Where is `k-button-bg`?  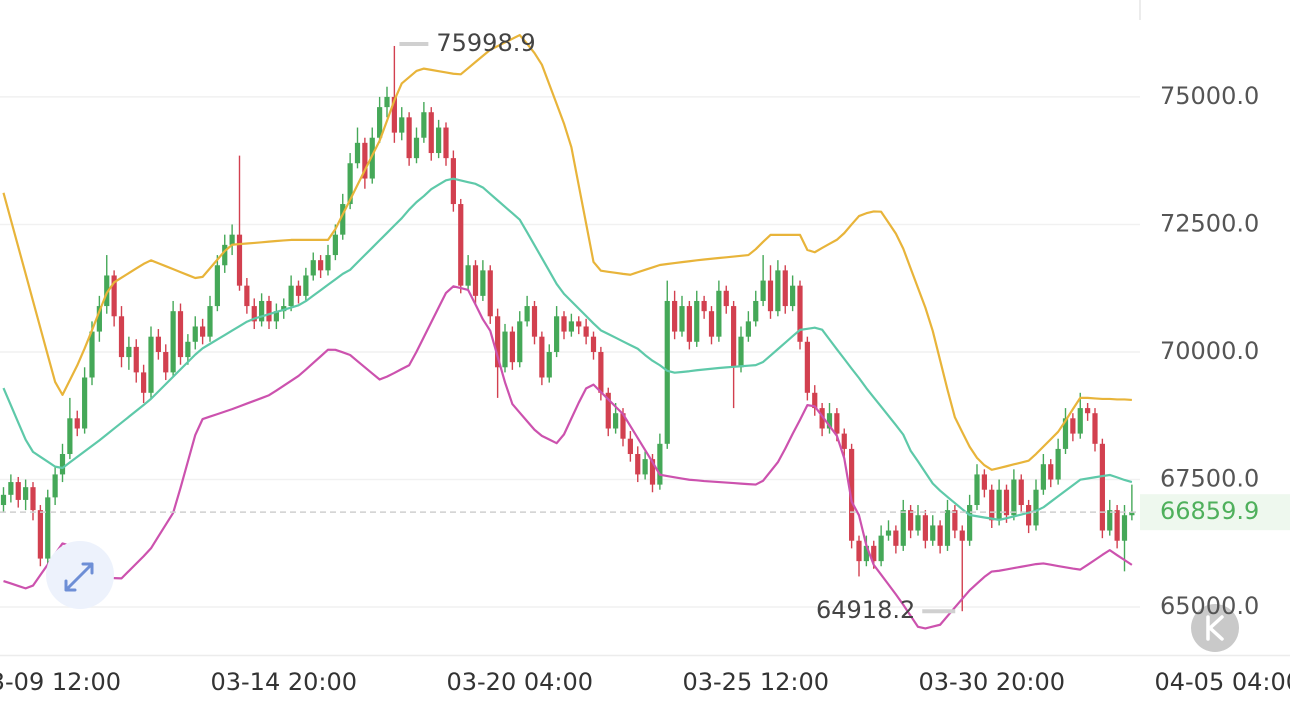 k-button-bg is located at coordinates (1215, 628).